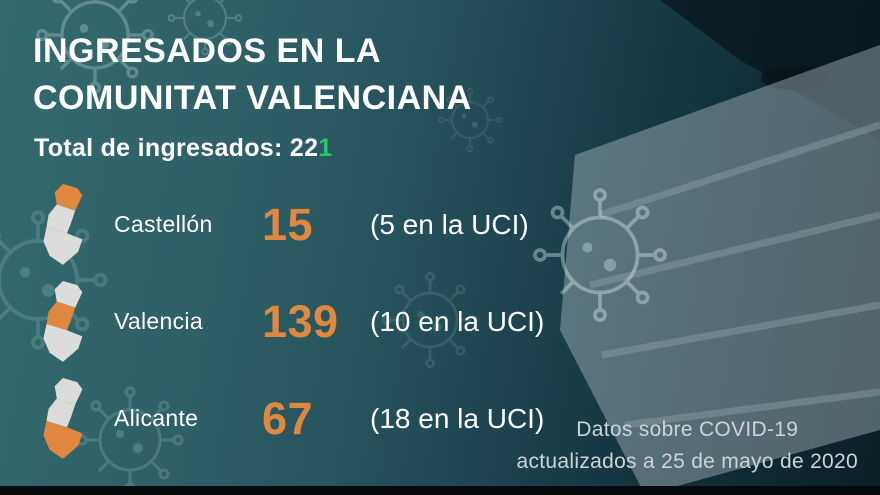 Image resolution: width=880 pixels, height=495 pixels. I want to click on page-title: INGRESADOS EN LA COMUNITAT VALENCIANA, so click(252, 75).